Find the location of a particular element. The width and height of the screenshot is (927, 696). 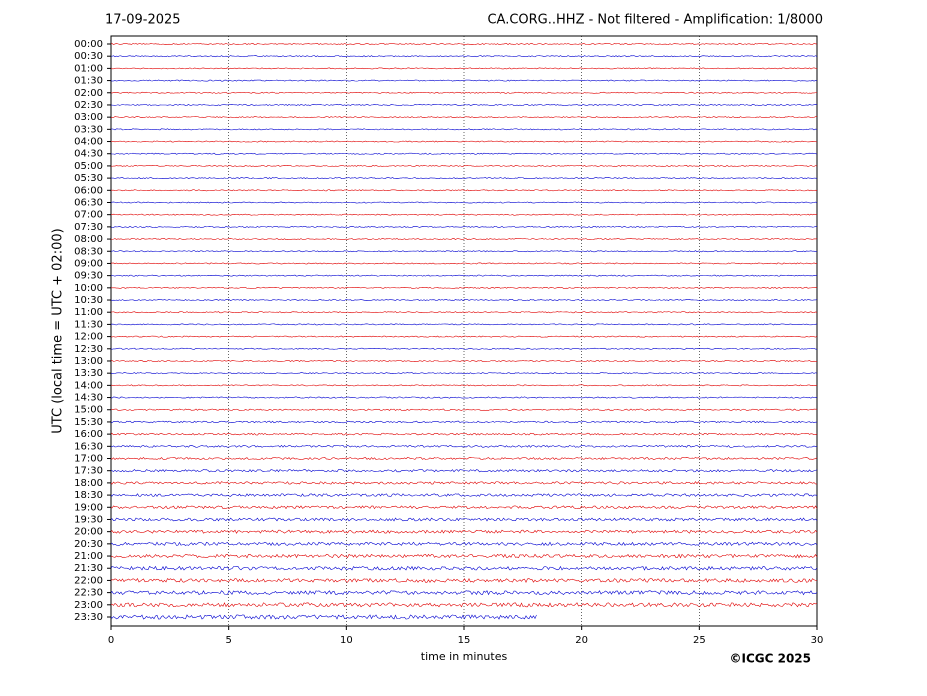

y-tick-label: 00:00 is located at coordinates (88, 44).